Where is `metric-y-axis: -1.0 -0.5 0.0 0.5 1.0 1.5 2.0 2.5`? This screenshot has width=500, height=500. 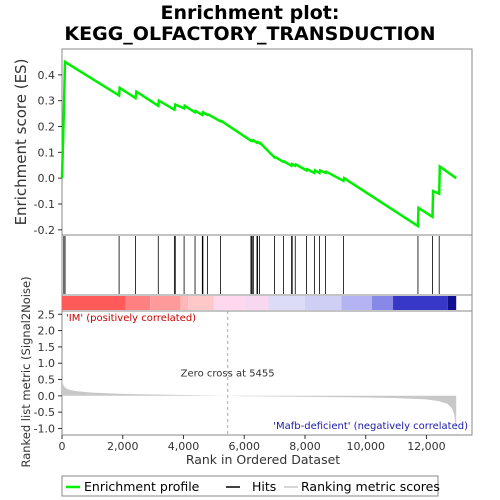 metric-y-axis: -1.0 -0.5 0.0 0.5 1.0 1.5 2.0 2.5 is located at coordinates (48, 371).